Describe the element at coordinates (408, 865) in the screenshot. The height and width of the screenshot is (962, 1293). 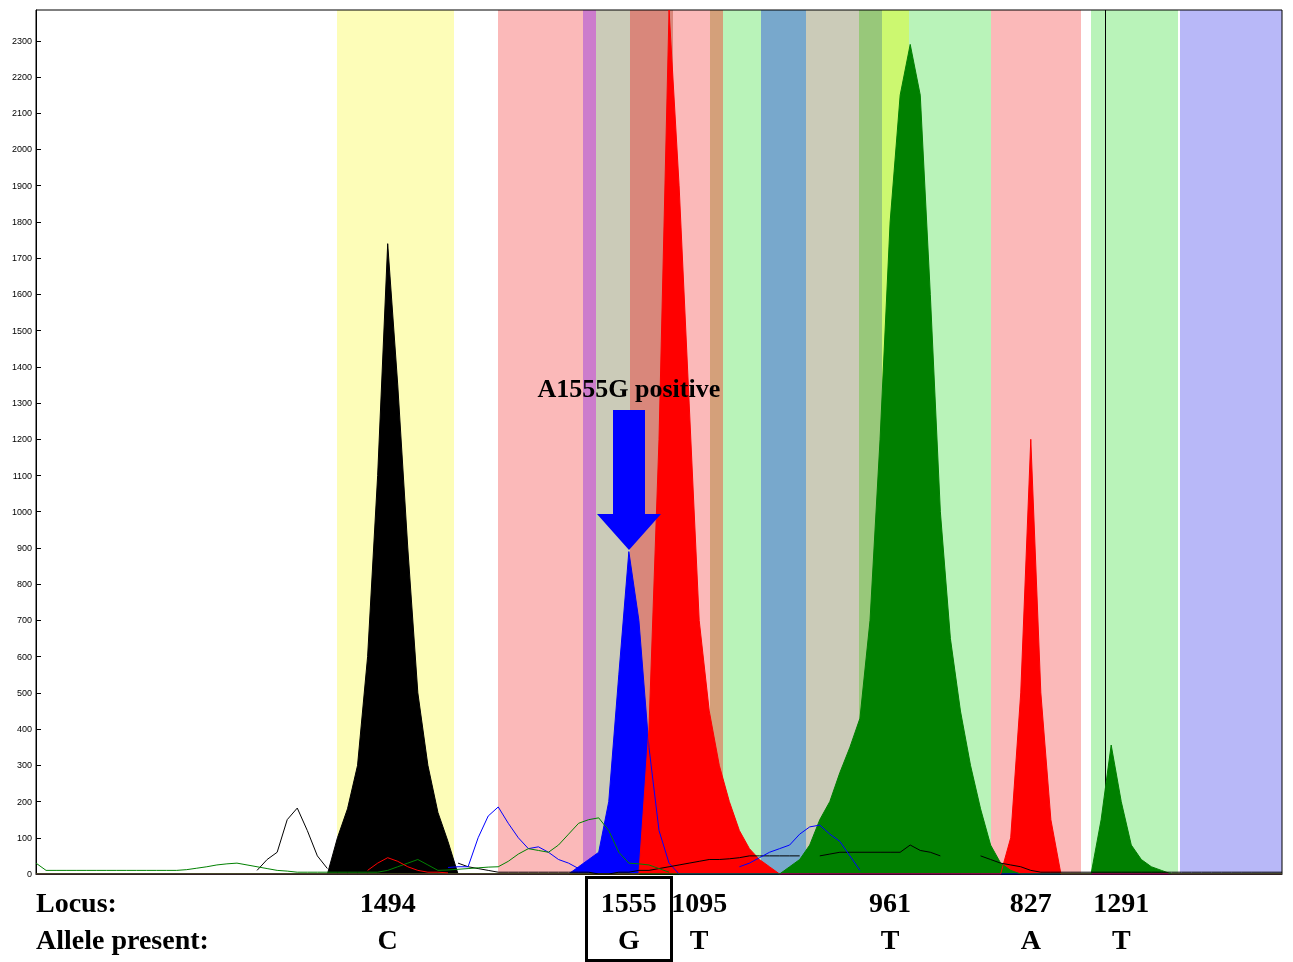
I see `line-series` at that location.